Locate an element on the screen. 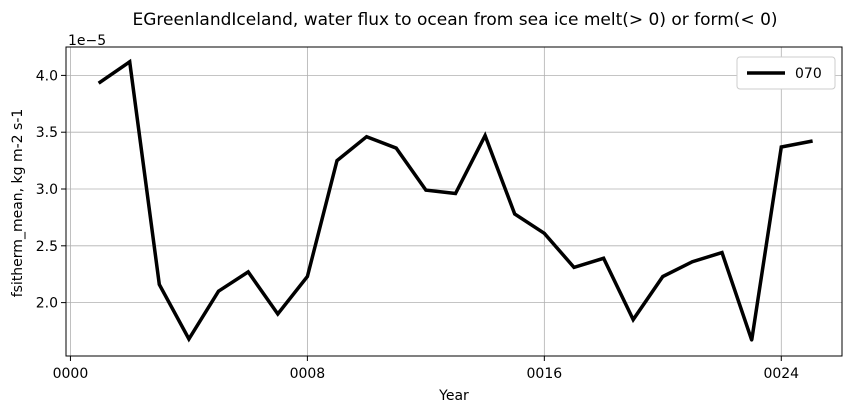  y-tick-label: 3.5 is located at coordinates (47, 133).